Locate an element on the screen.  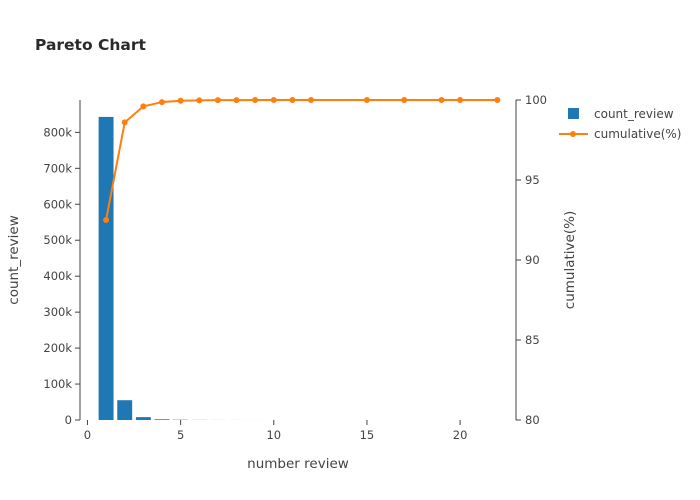
x-tick-label: 0 is located at coordinates (87, 435).